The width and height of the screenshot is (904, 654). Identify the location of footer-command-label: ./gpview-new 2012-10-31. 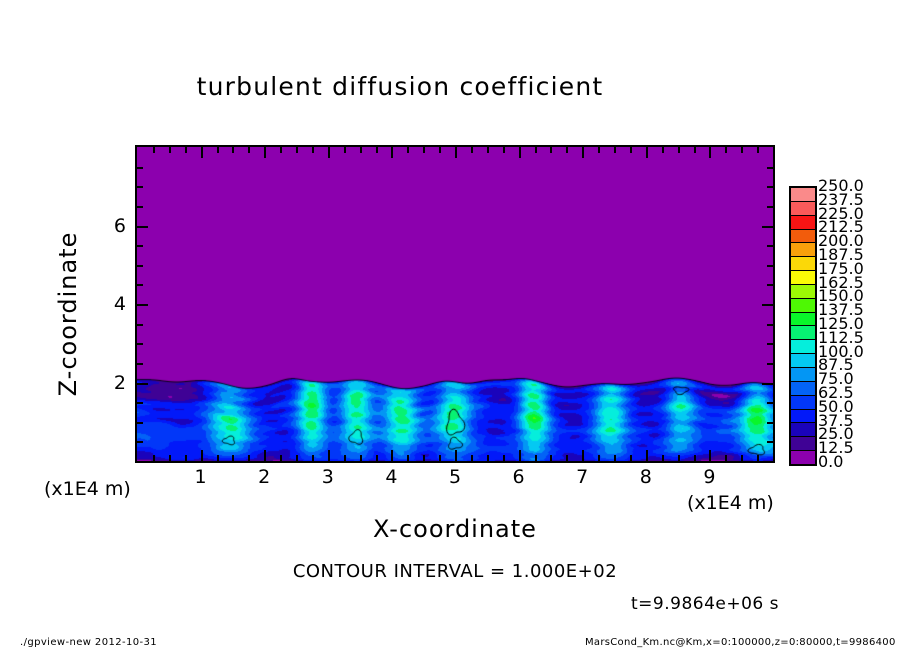
(89, 642).